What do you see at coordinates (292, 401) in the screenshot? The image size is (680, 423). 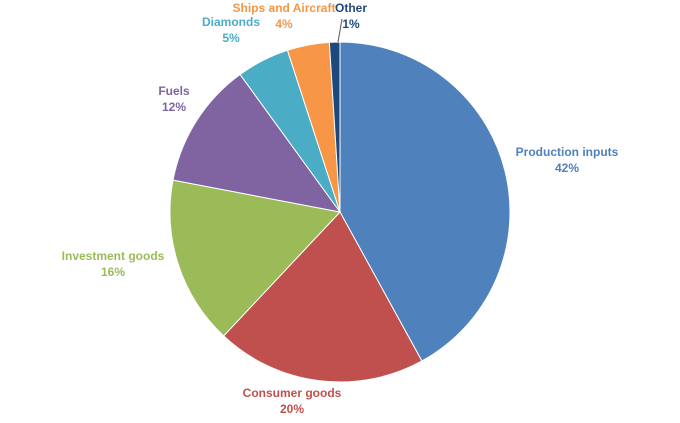 I see `data-label-consumer-goods: Consumer goods 20%` at bounding box center [292, 401].